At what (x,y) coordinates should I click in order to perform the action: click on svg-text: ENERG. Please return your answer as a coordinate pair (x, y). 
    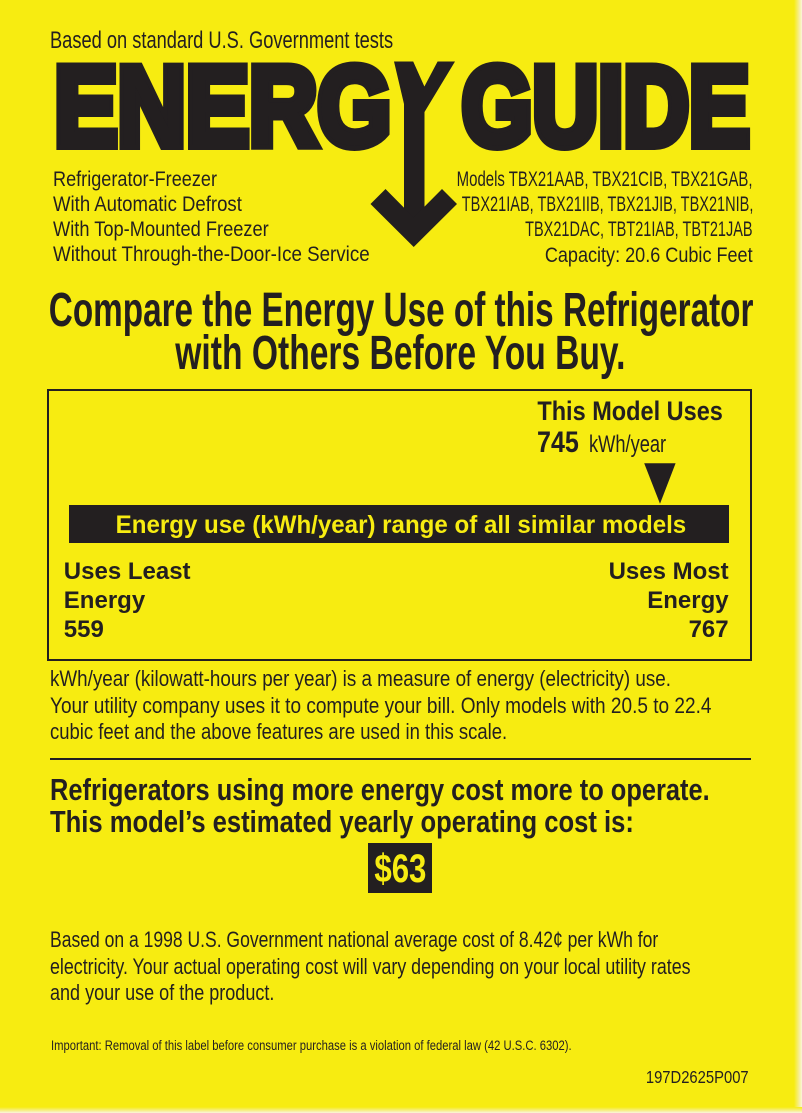
    Looking at the image, I should click on (222, 106).